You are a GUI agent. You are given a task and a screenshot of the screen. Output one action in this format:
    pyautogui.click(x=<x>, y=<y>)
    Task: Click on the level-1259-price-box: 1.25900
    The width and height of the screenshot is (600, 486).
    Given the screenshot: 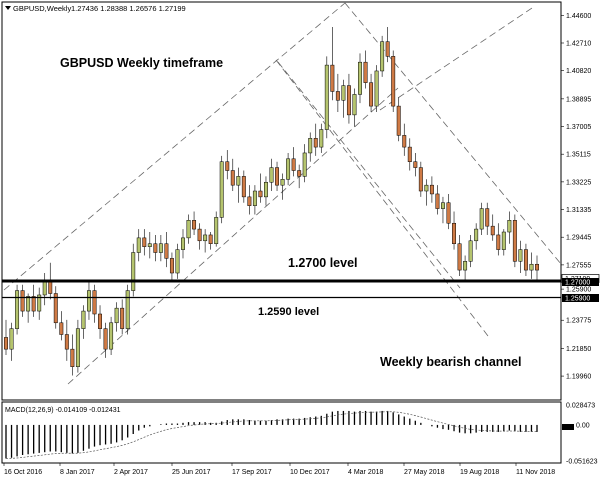 What is the action you would take?
    pyautogui.click(x=580, y=298)
    